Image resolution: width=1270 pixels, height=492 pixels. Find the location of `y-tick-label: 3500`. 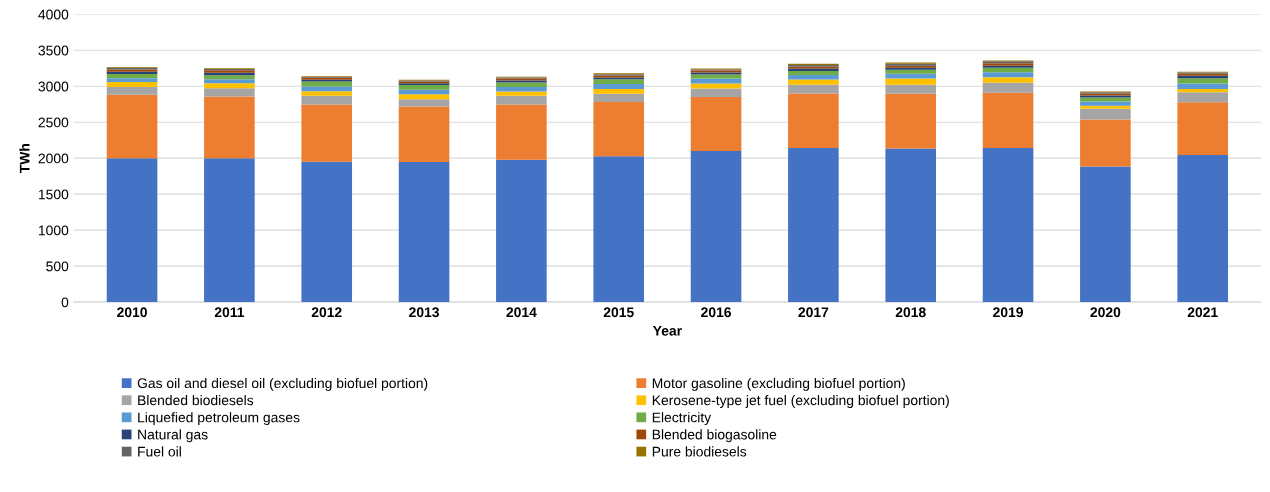

y-tick-label: 3500 is located at coordinates (53, 50).